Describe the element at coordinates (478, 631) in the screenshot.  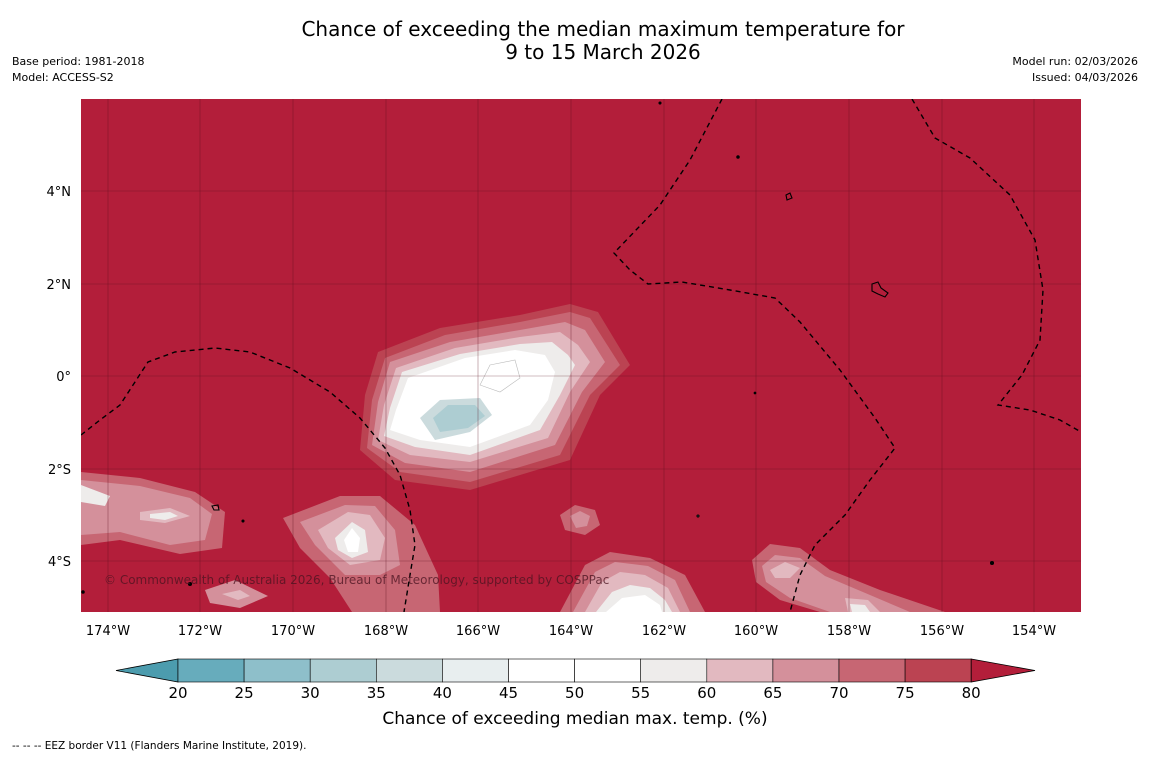
I see `lon-label: 166°W` at that location.